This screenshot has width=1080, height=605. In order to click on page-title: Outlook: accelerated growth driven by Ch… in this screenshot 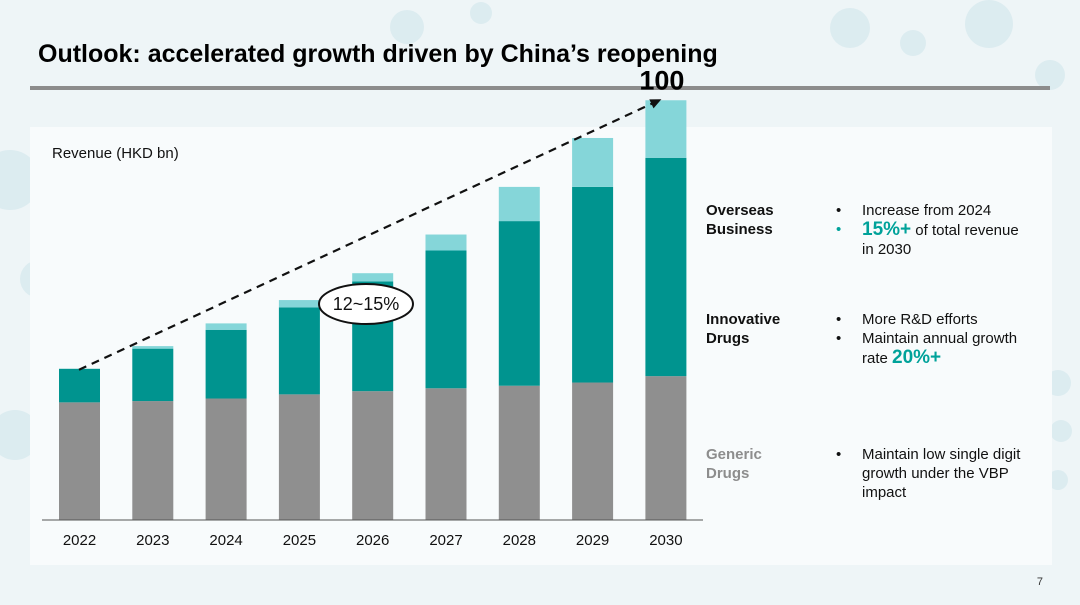, I will do `click(378, 54)`.